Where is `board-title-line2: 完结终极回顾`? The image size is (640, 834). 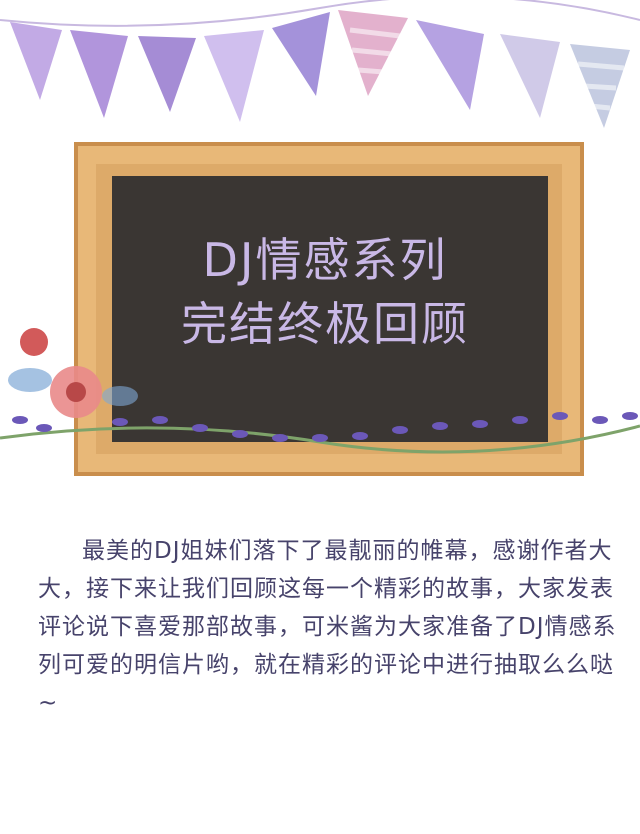 board-title-line2: 完结终极回顾 is located at coordinates (325, 324).